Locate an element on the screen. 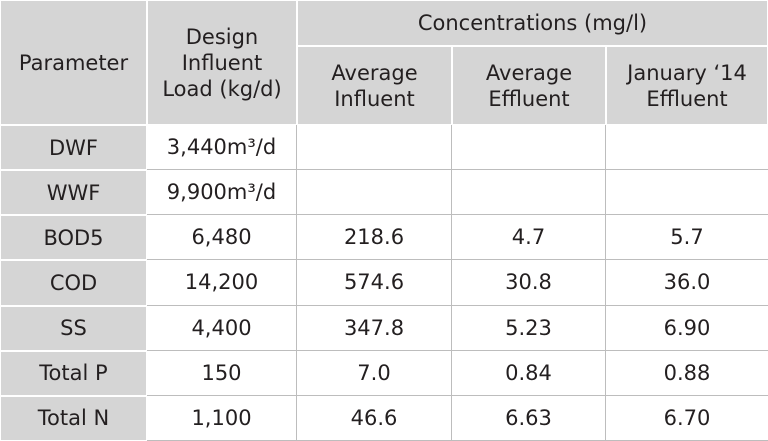 The image size is (768, 441). data-cell: 5.7 is located at coordinates (687, 238).